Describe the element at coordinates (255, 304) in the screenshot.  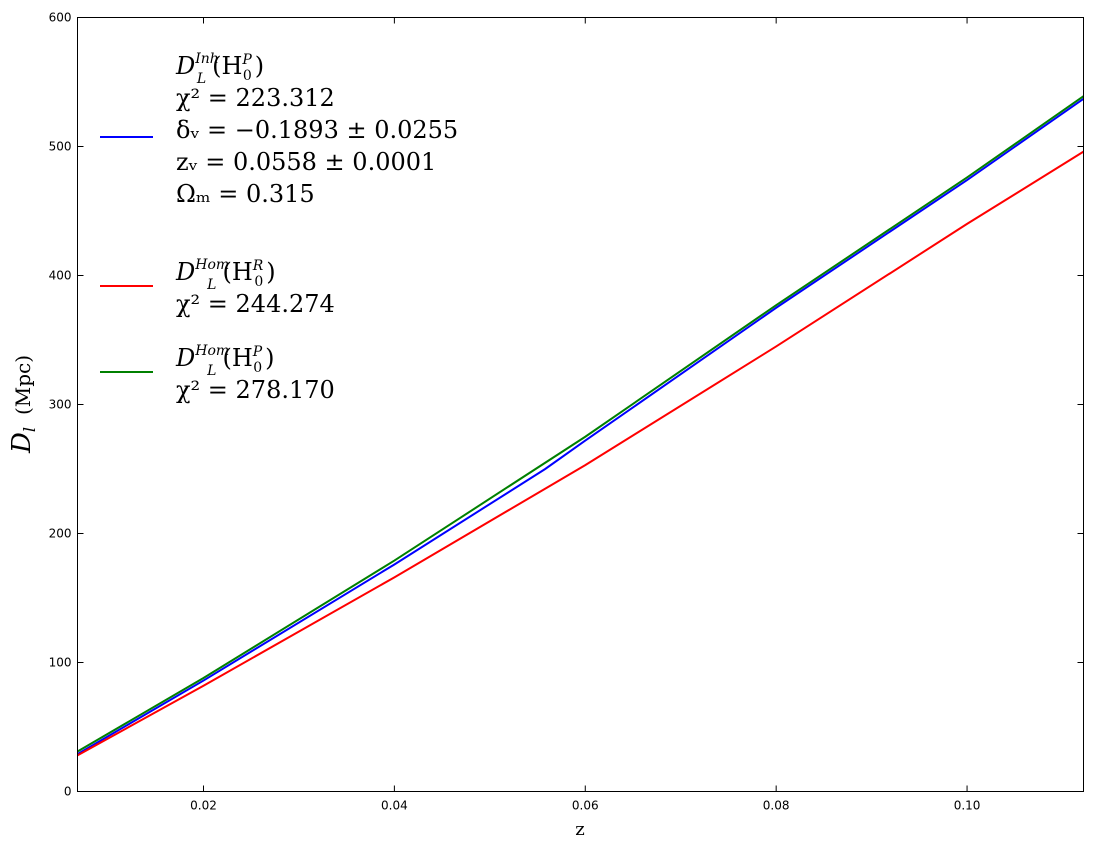
I see `legend-line: χ² = 244.274` at that location.